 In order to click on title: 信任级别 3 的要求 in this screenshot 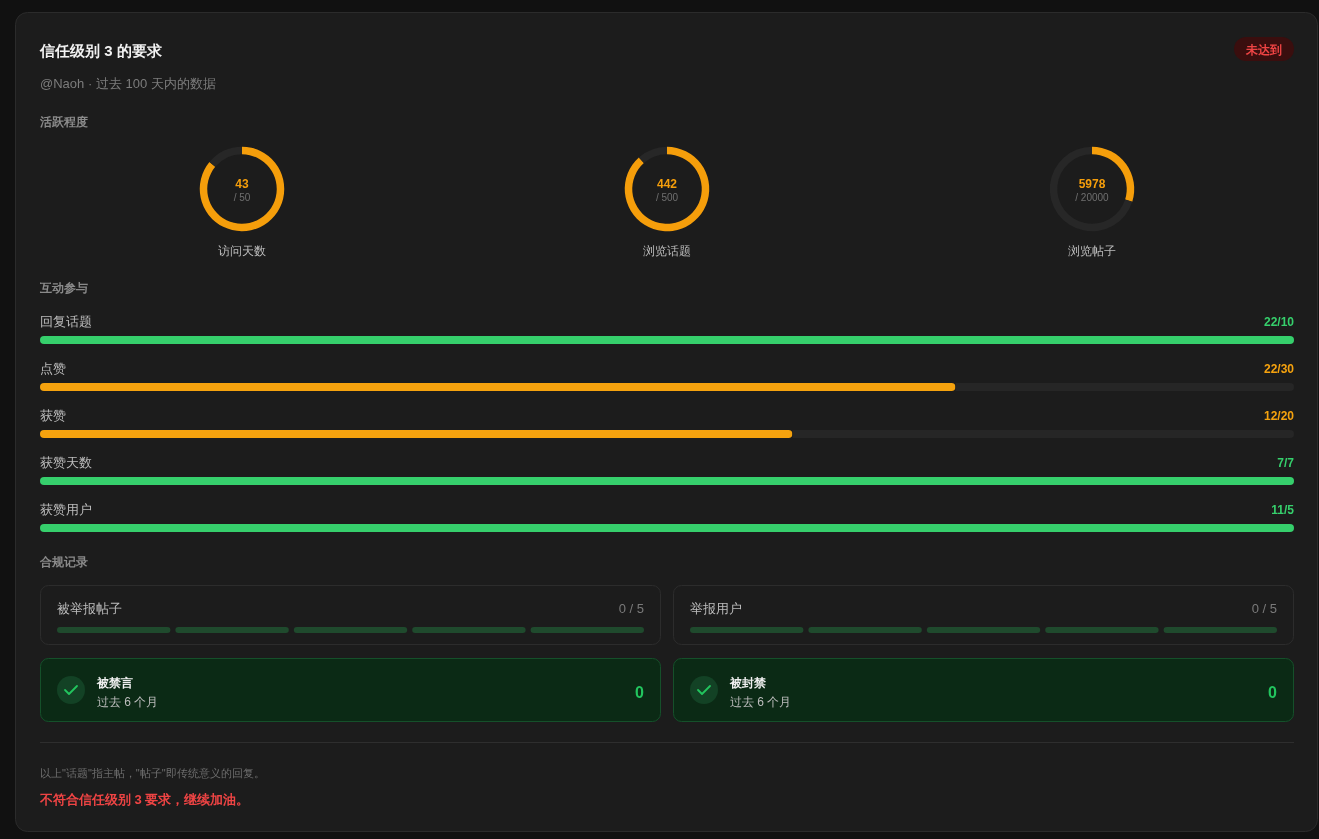, I will do `click(101, 50)`.